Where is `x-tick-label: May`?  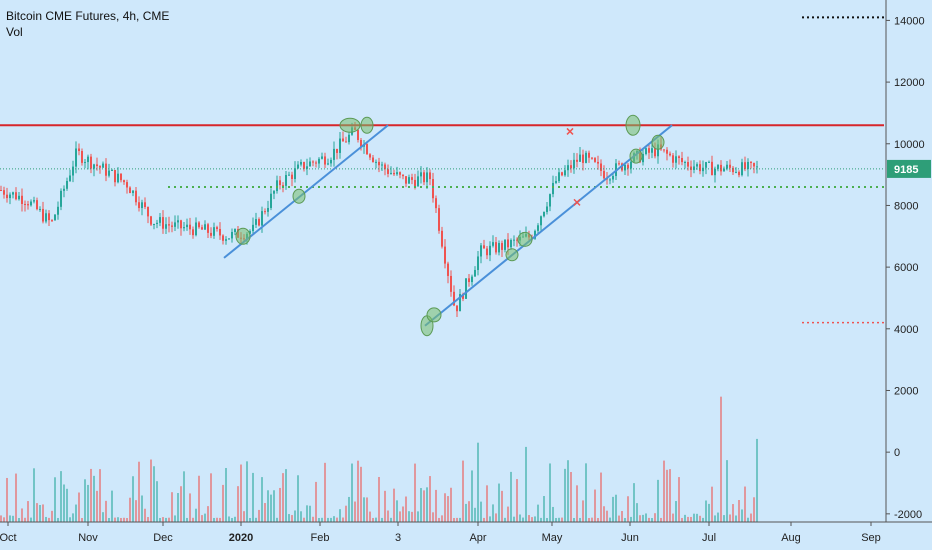
x-tick-label: May is located at coordinates (552, 538).